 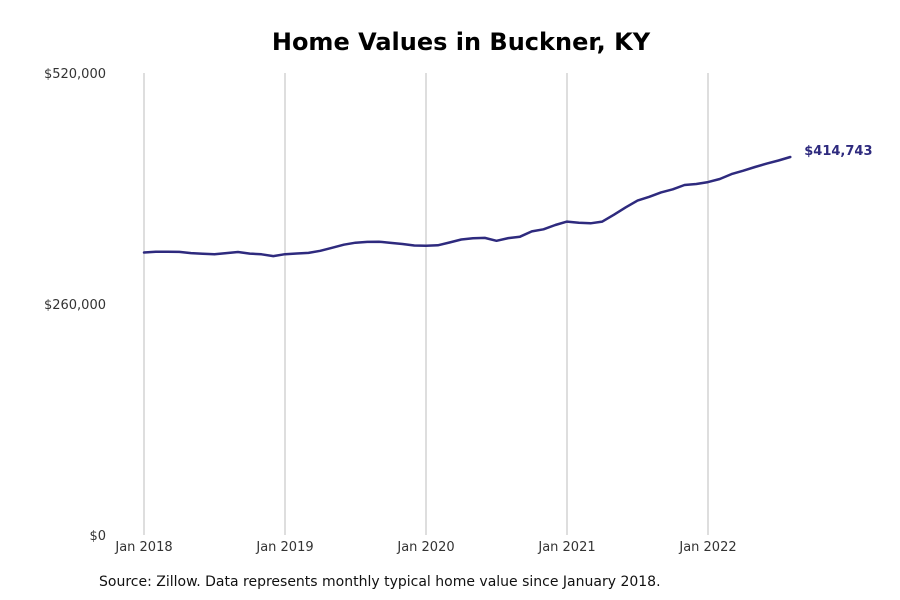 What do you see at coordinates (467, 206) in the screenshot?
I see `series-line` at bounding box center [467, 206].